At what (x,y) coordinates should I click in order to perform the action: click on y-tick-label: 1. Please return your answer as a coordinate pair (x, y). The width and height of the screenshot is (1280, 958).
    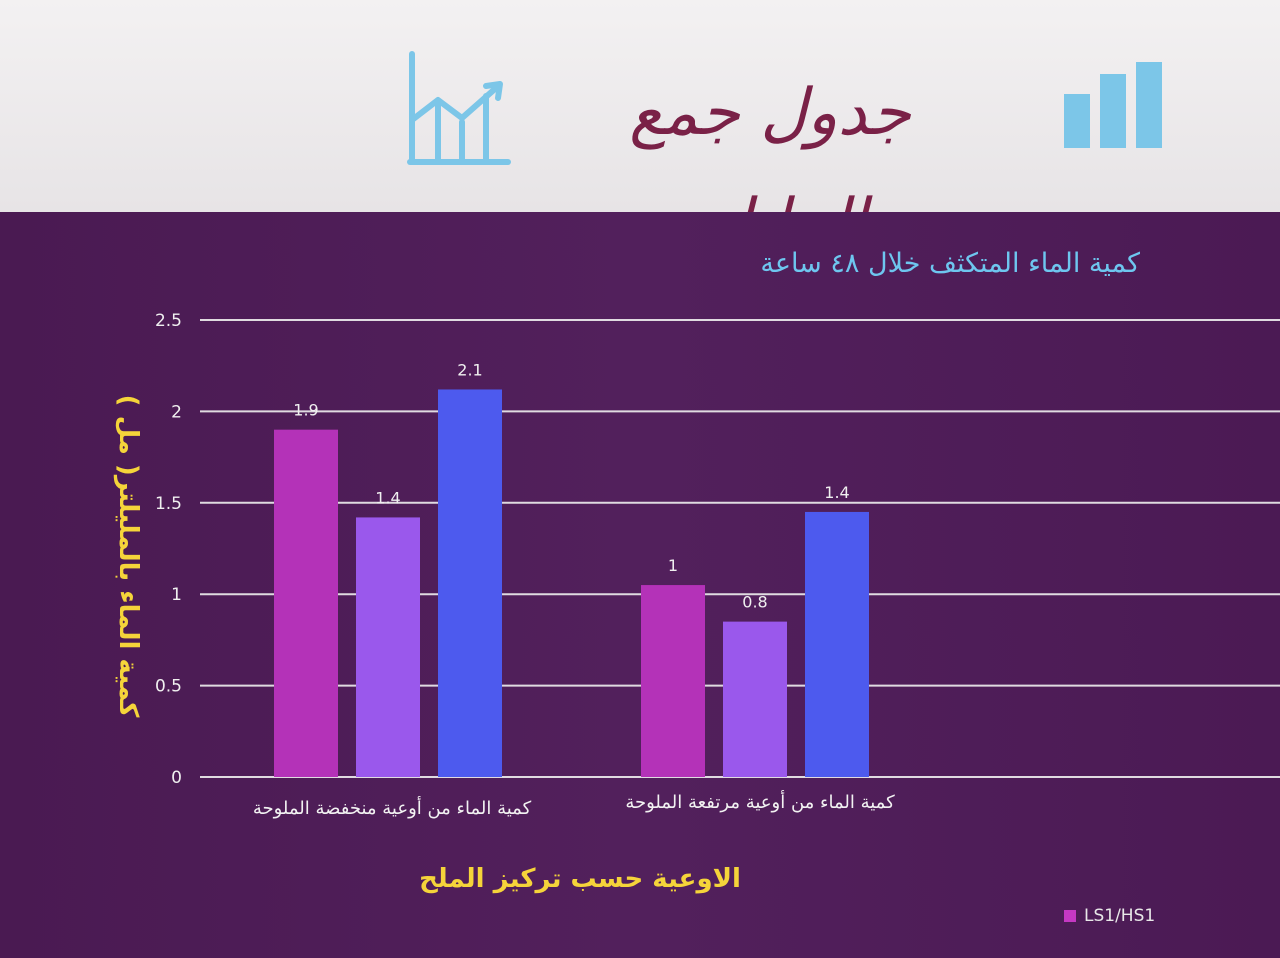
    Looking at the image, I should click on (176, 595).